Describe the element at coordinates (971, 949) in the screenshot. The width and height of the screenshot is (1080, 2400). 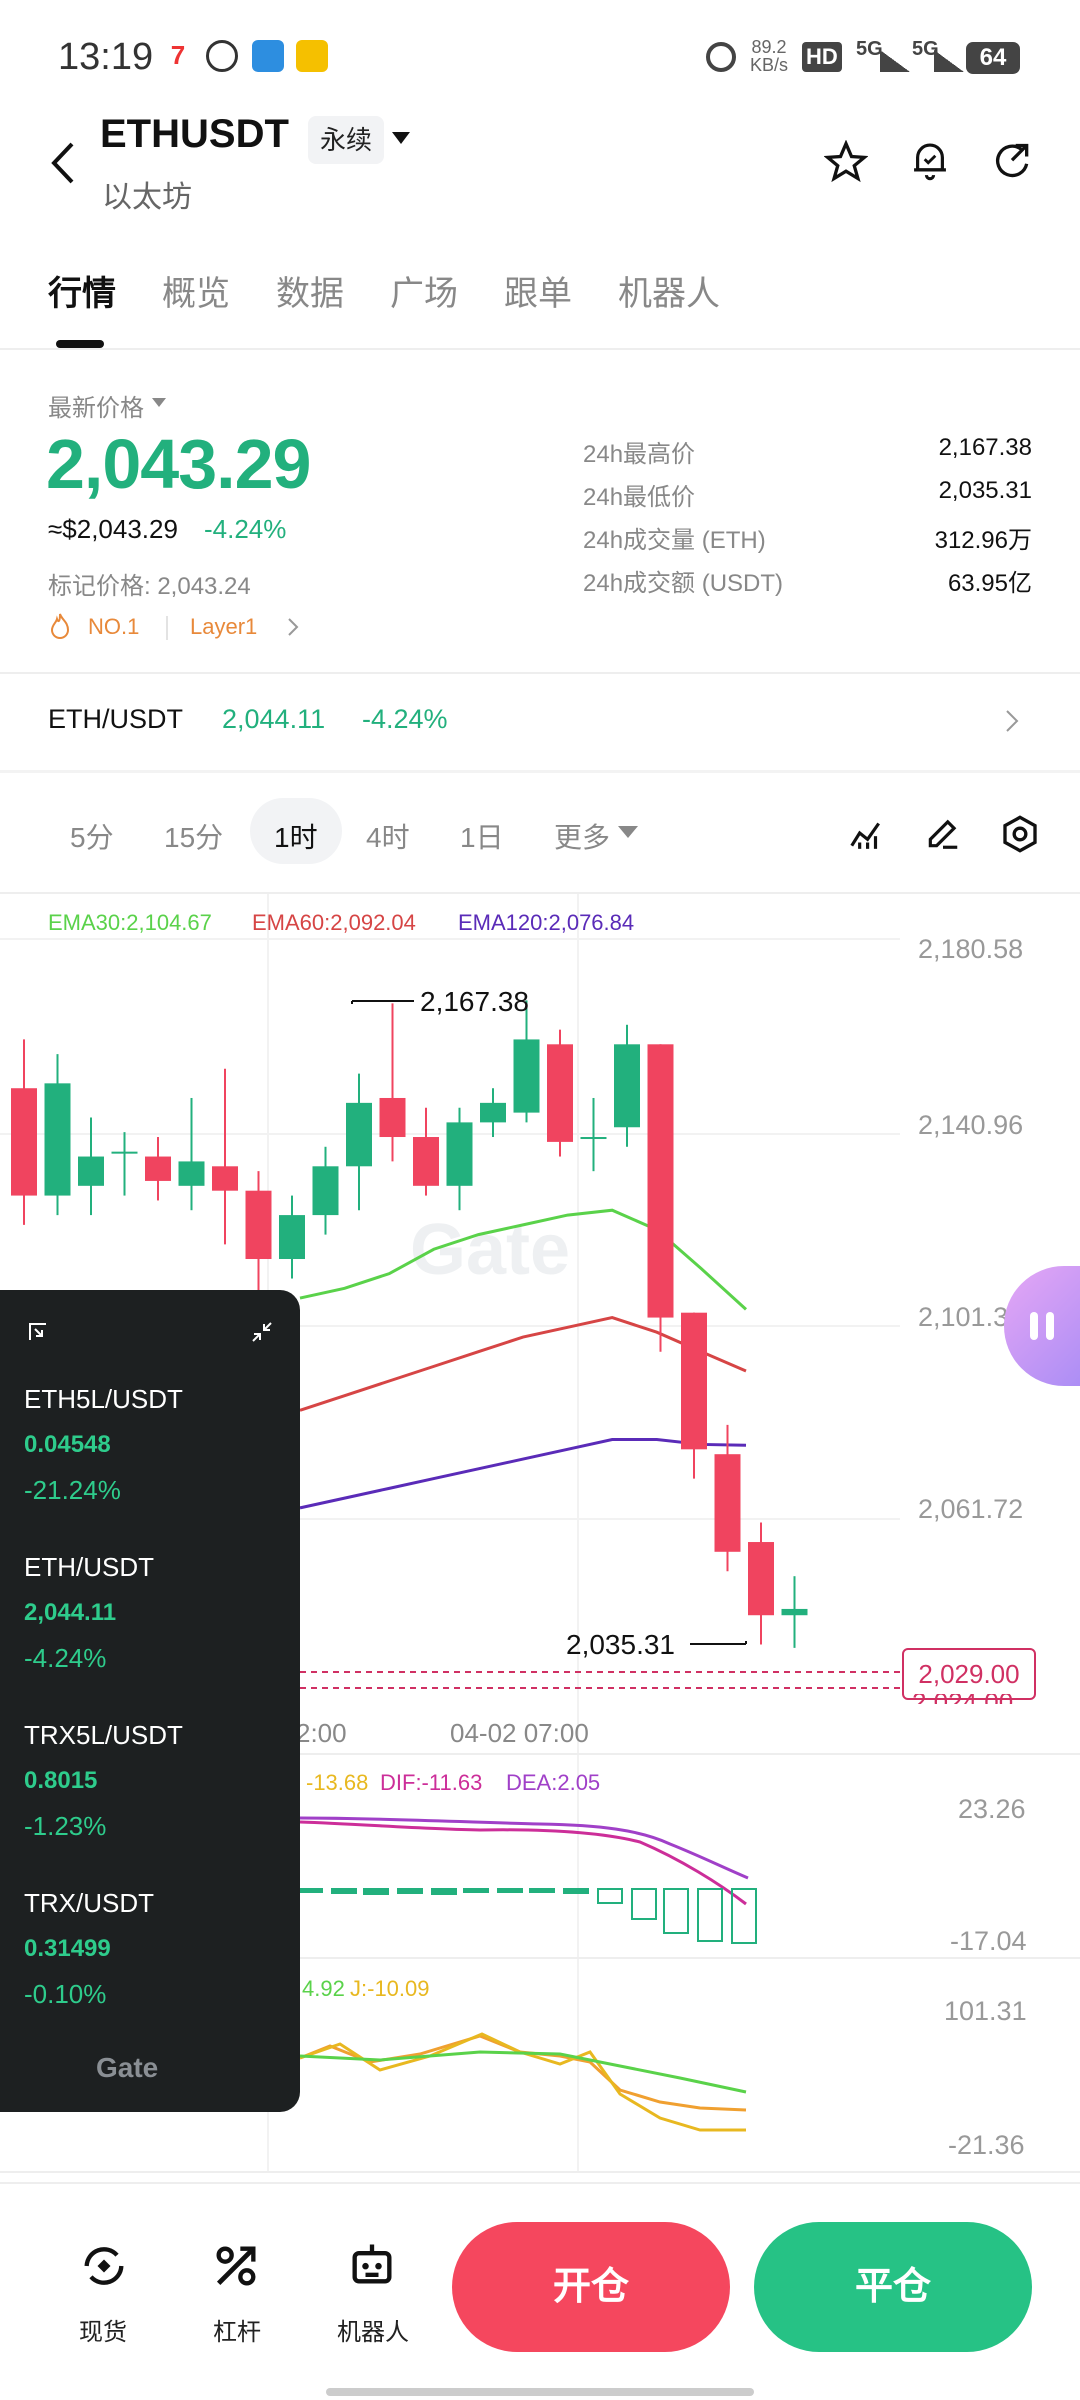
I see `y-axis-label: 2,180.58` at that location.